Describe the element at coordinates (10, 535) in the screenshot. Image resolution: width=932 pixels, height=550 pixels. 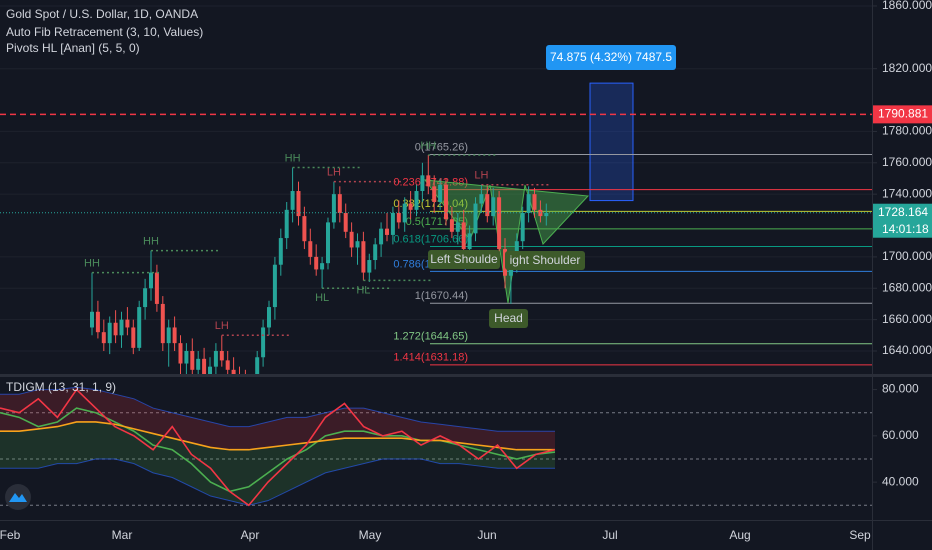
I see `x-tick-label: Feb` at that location.